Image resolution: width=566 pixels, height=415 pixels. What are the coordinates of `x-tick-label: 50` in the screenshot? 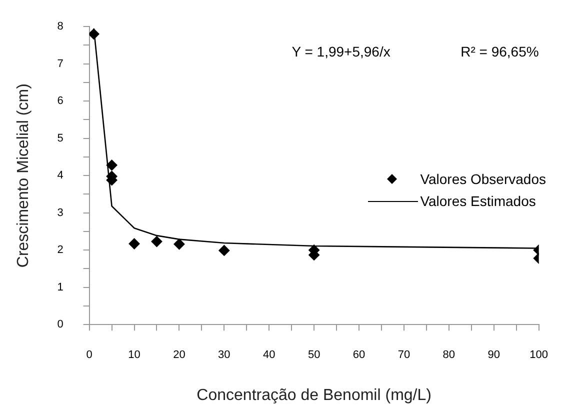 It's located at (314, 355).